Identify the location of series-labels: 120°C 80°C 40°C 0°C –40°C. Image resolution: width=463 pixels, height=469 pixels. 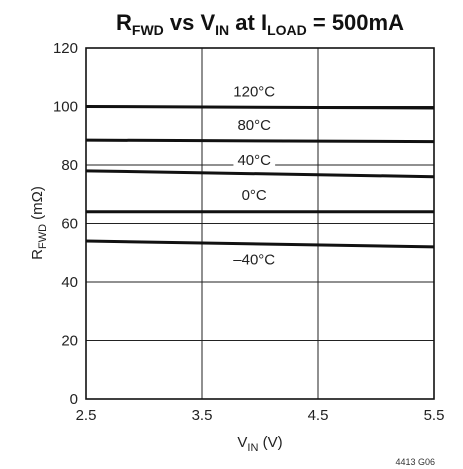
(254, 176).